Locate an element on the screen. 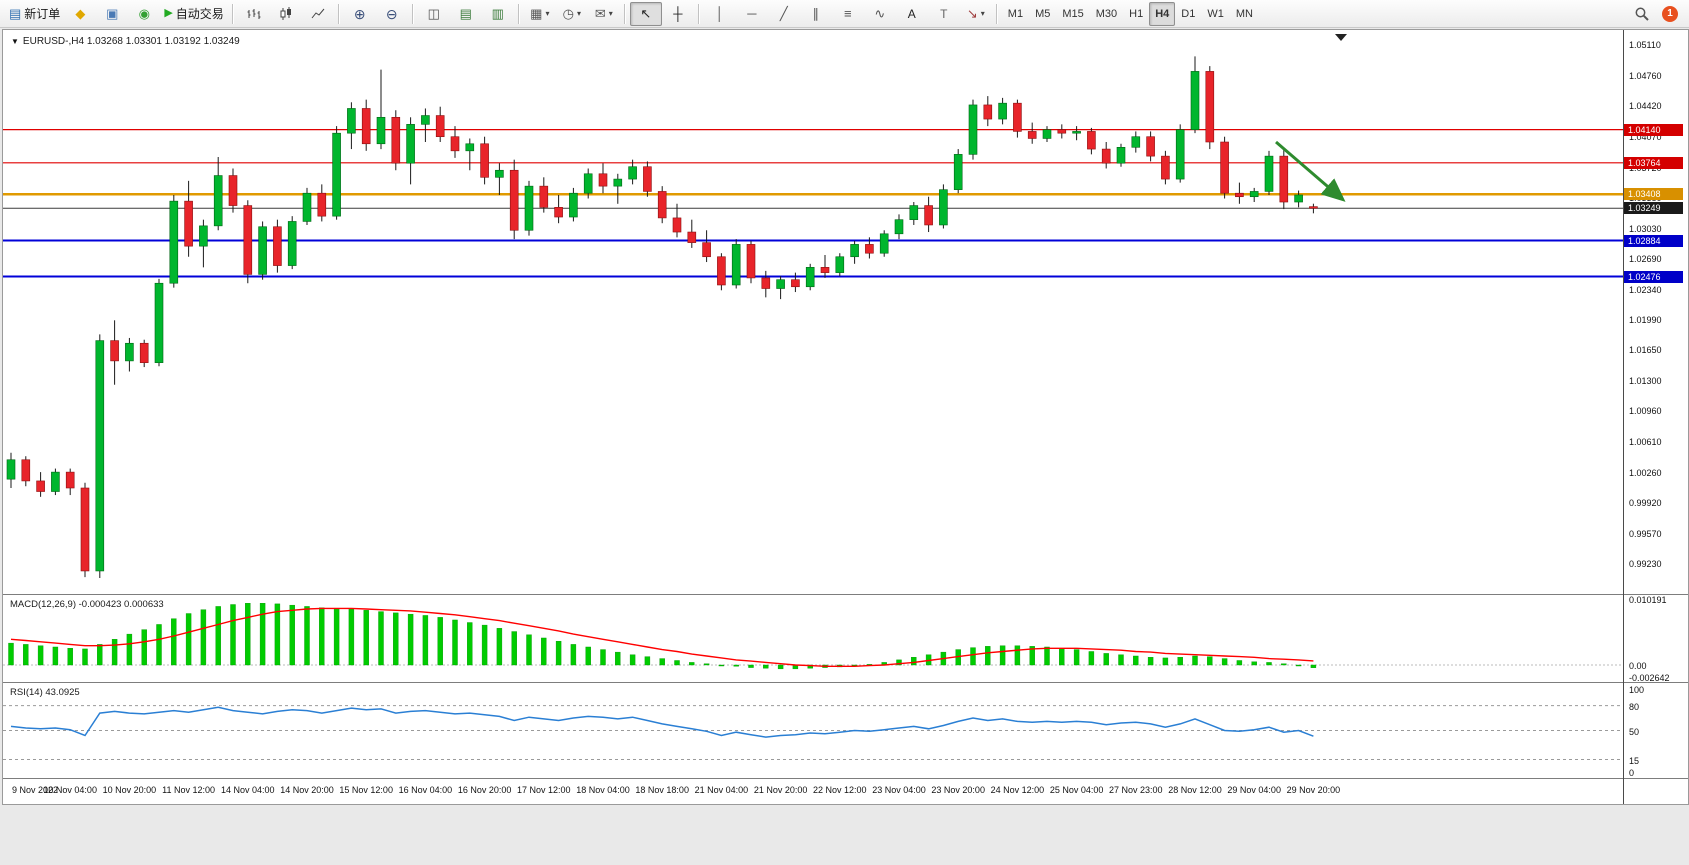 This screenshot has height=865, width=1689. time-label: 15 Nov 12:00 is located at coordinates (366, 790).